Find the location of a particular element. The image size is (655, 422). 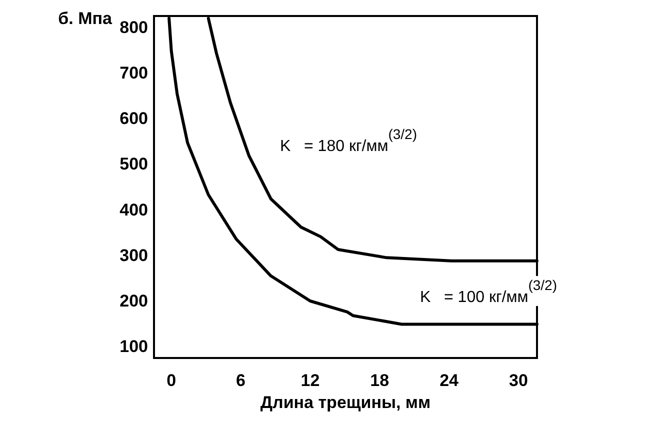

y-tick-label: 100 is located at coordinates (134, 346).